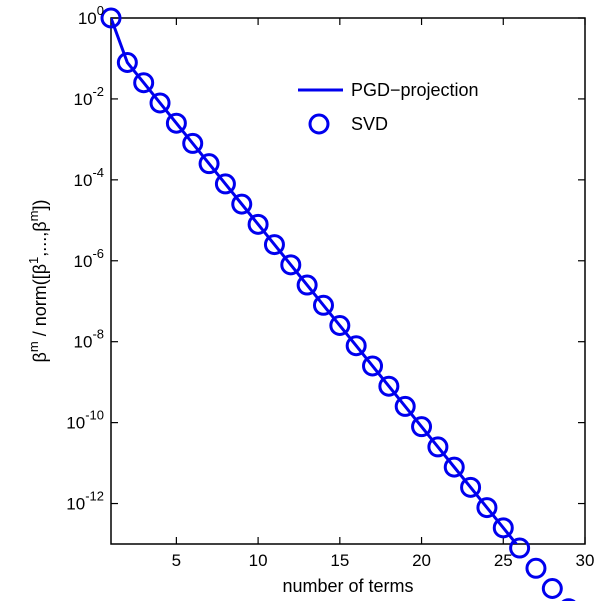 Image resolution: width=601 pixels, height=601 pixels. I want to click on legend-label-pgd: PGD−projection, so click(415, 90).